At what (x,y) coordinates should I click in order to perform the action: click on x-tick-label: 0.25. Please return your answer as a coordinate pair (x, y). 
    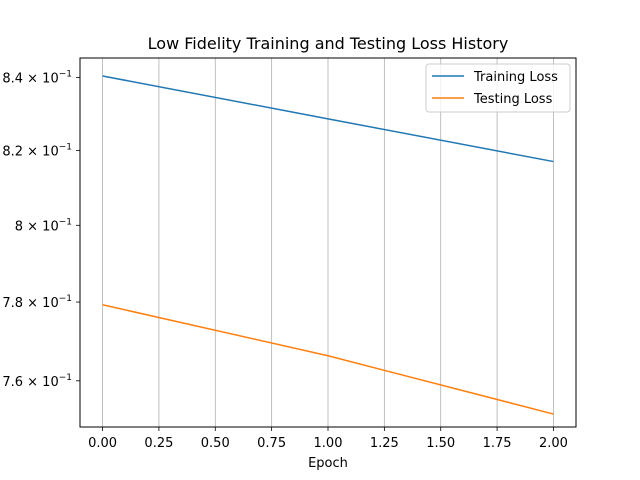
    Looking at the image, I should click on (158, 443).